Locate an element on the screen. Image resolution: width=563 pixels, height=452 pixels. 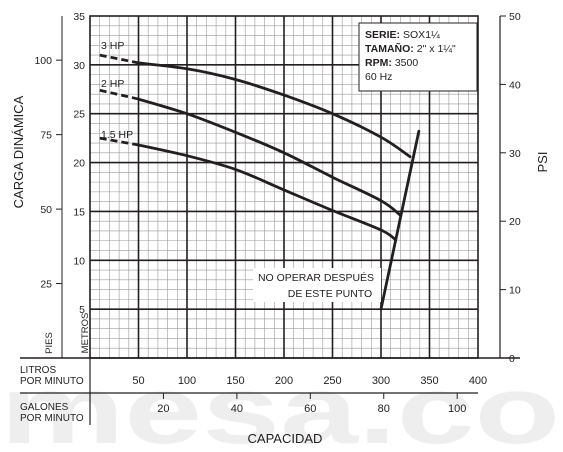
series-label-3hp: 3 HP is located at coordinates (112, 46).